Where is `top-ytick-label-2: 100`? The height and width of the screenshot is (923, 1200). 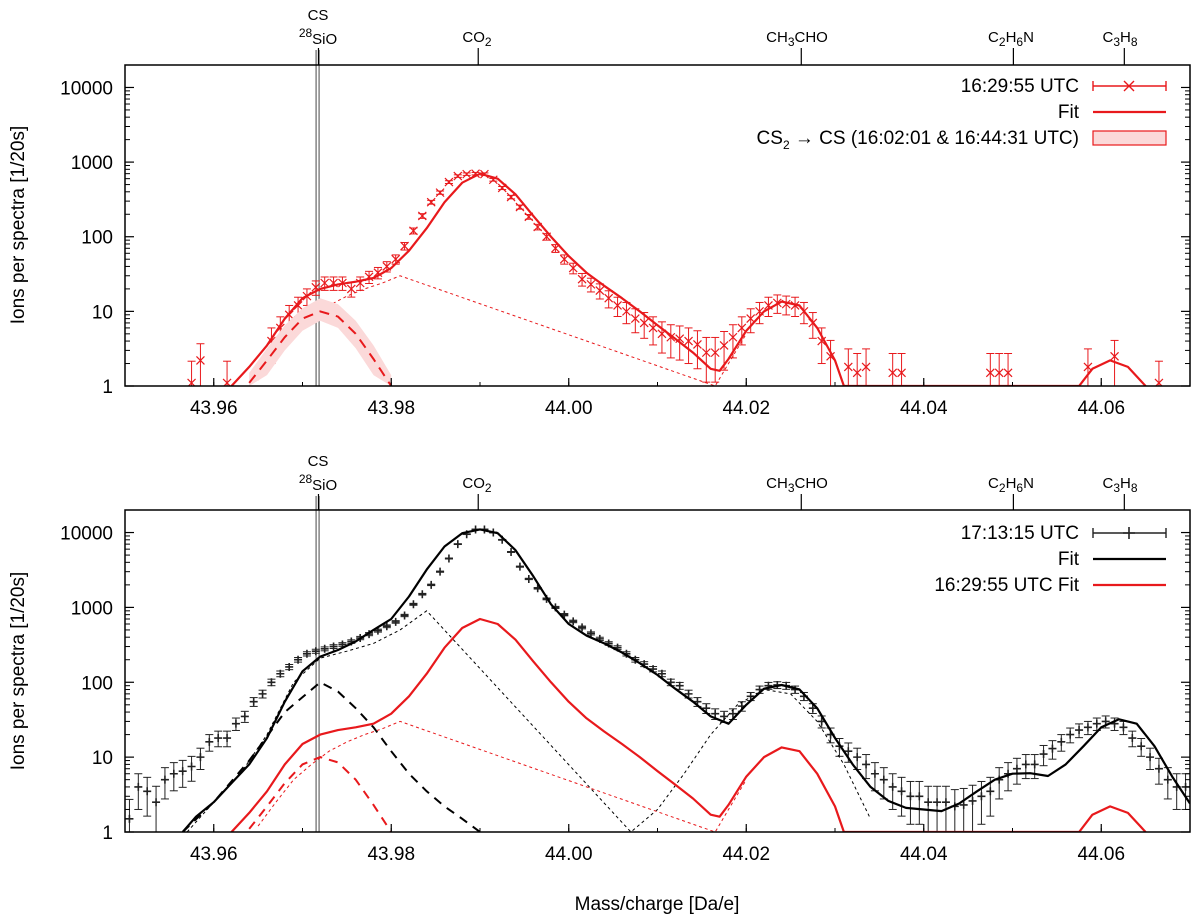 top-ytick-label-2: 100 is located at coordinates (97, 238).